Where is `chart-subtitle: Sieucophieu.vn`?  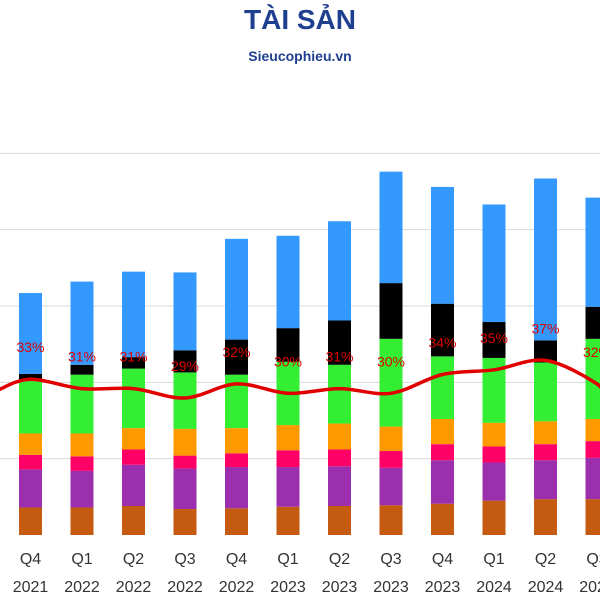 chart-subtitle: Sieucophieu.vn is located at coordinates (300, 56).